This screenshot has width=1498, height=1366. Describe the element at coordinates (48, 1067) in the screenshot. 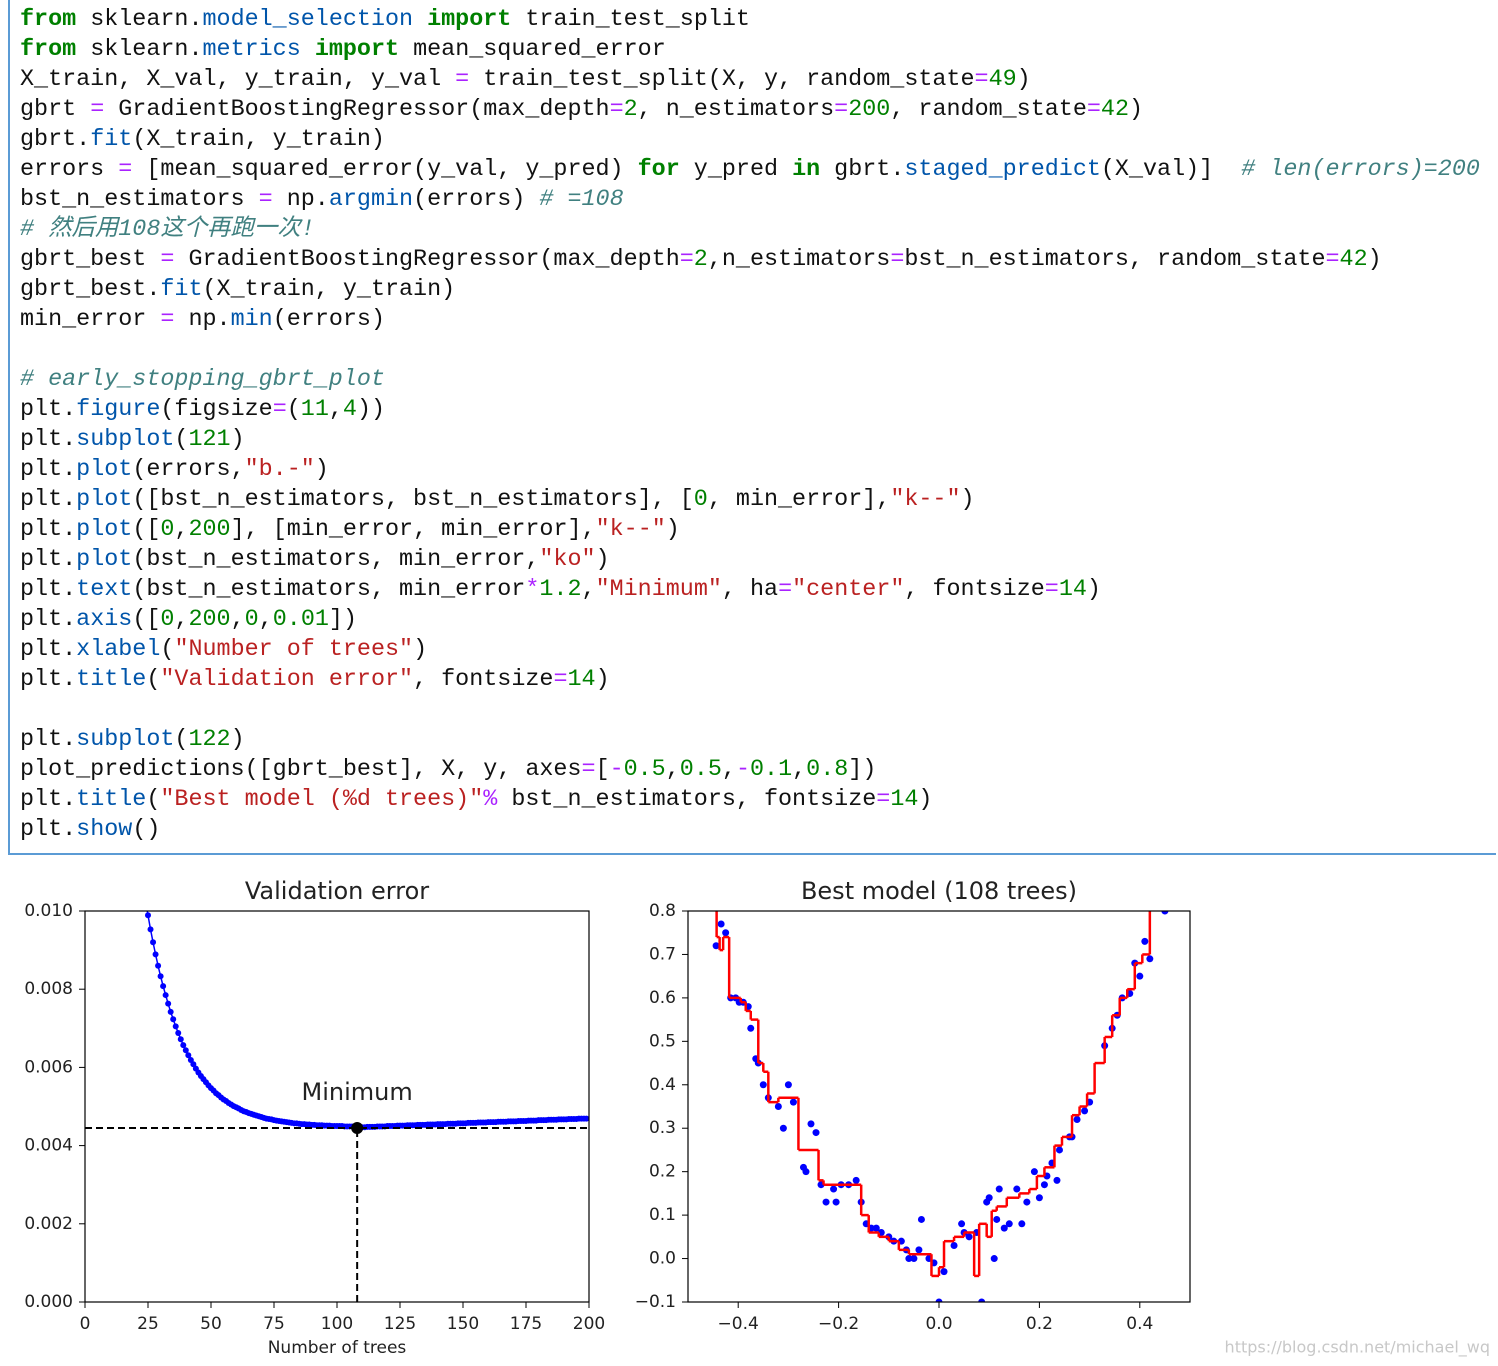

I see `y-tick-label: 0.006` at that location.